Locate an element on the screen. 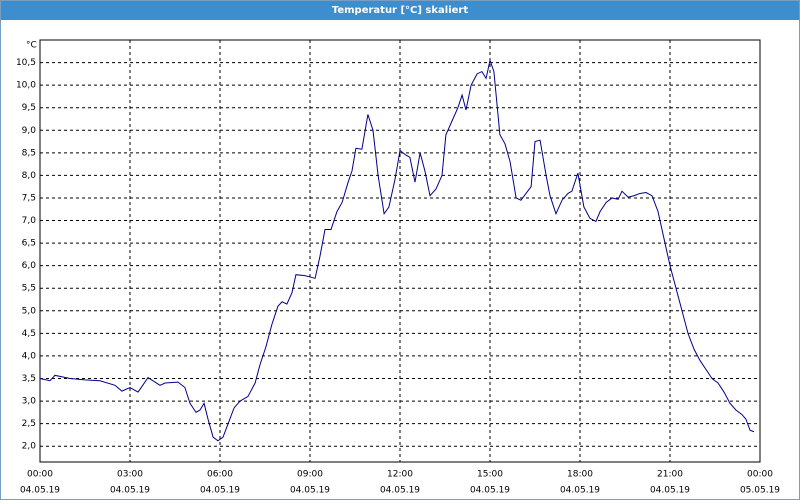  x-tick-label: 15:00 is located at coordinates (490, 475).